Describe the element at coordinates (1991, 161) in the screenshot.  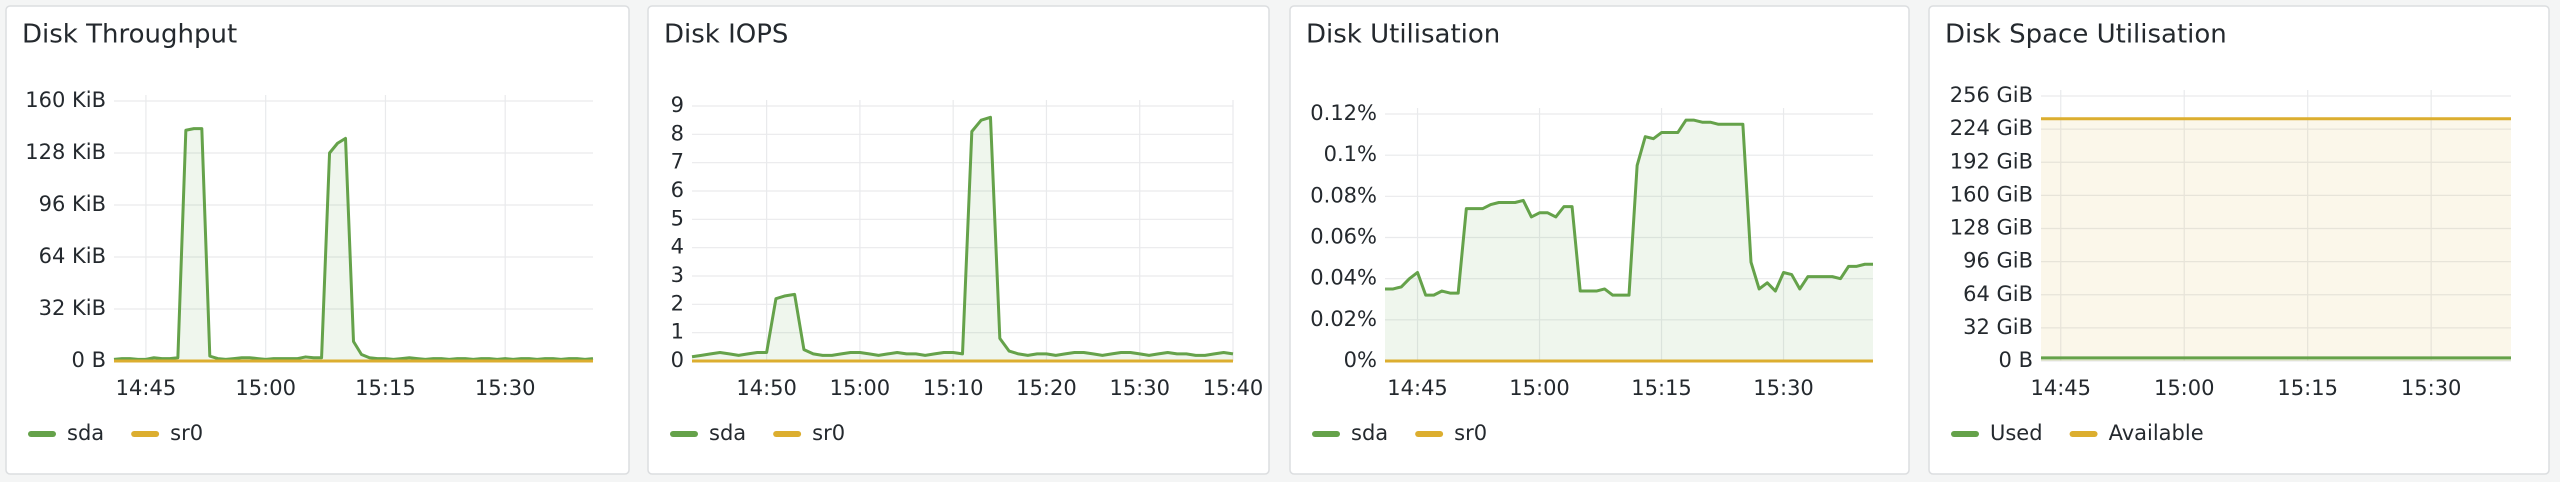
I see `y-tick-label: 192 GiB` at that location.